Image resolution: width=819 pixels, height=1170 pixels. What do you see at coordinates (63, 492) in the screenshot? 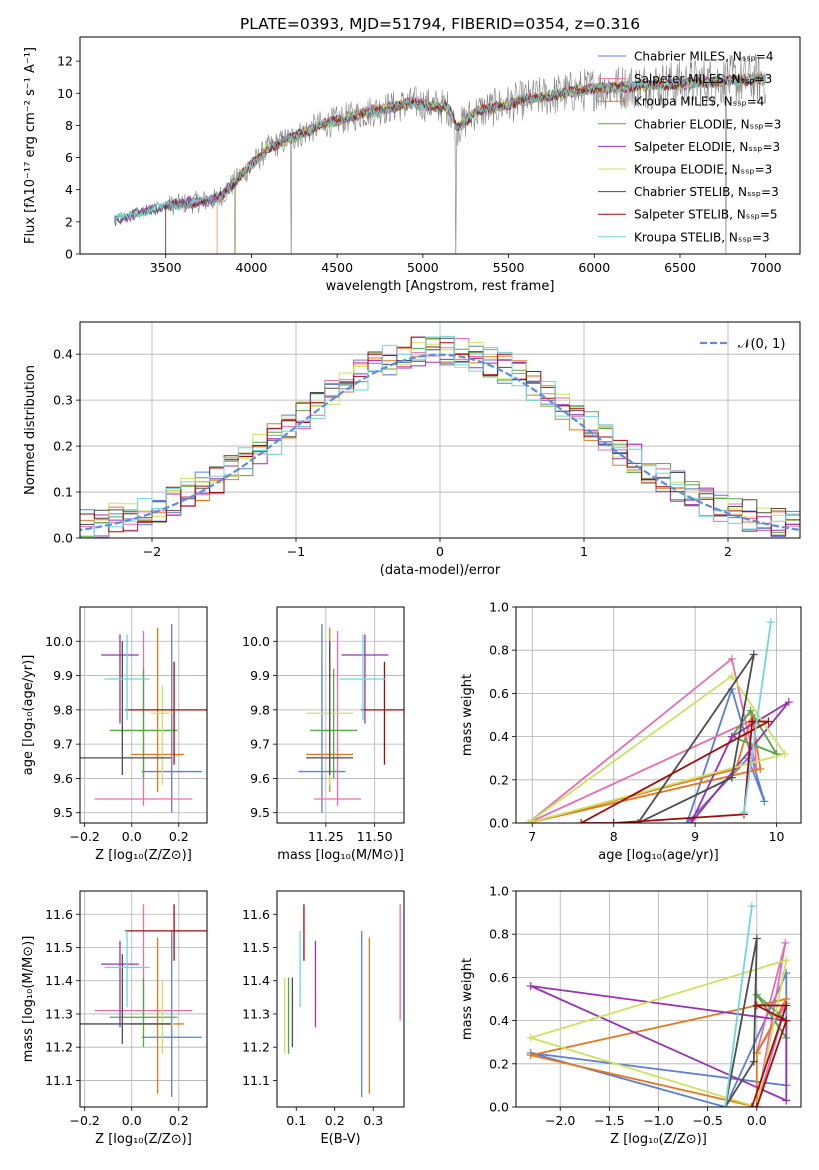
I see `y-tick-label: 0.1` at bounding box center [63, 492].